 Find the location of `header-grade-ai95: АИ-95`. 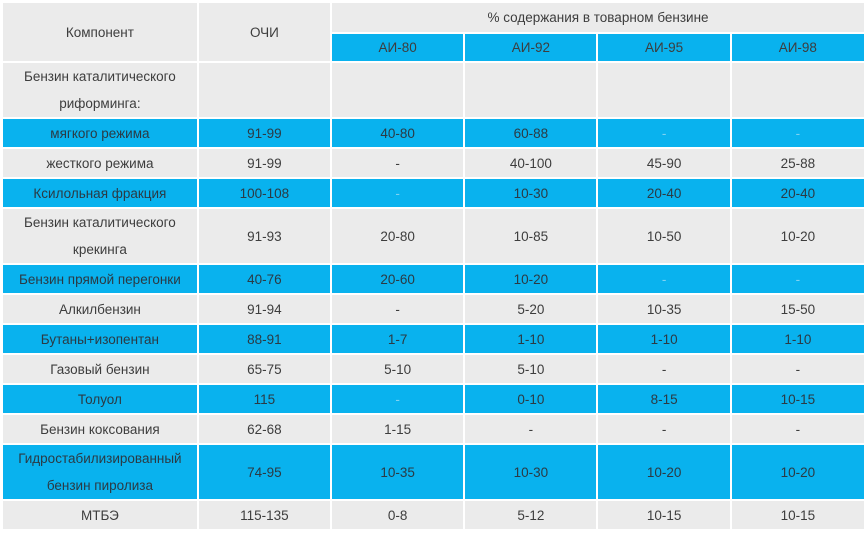

header-grade-ai95: АИ-95 is located at coordinates (664, 47).